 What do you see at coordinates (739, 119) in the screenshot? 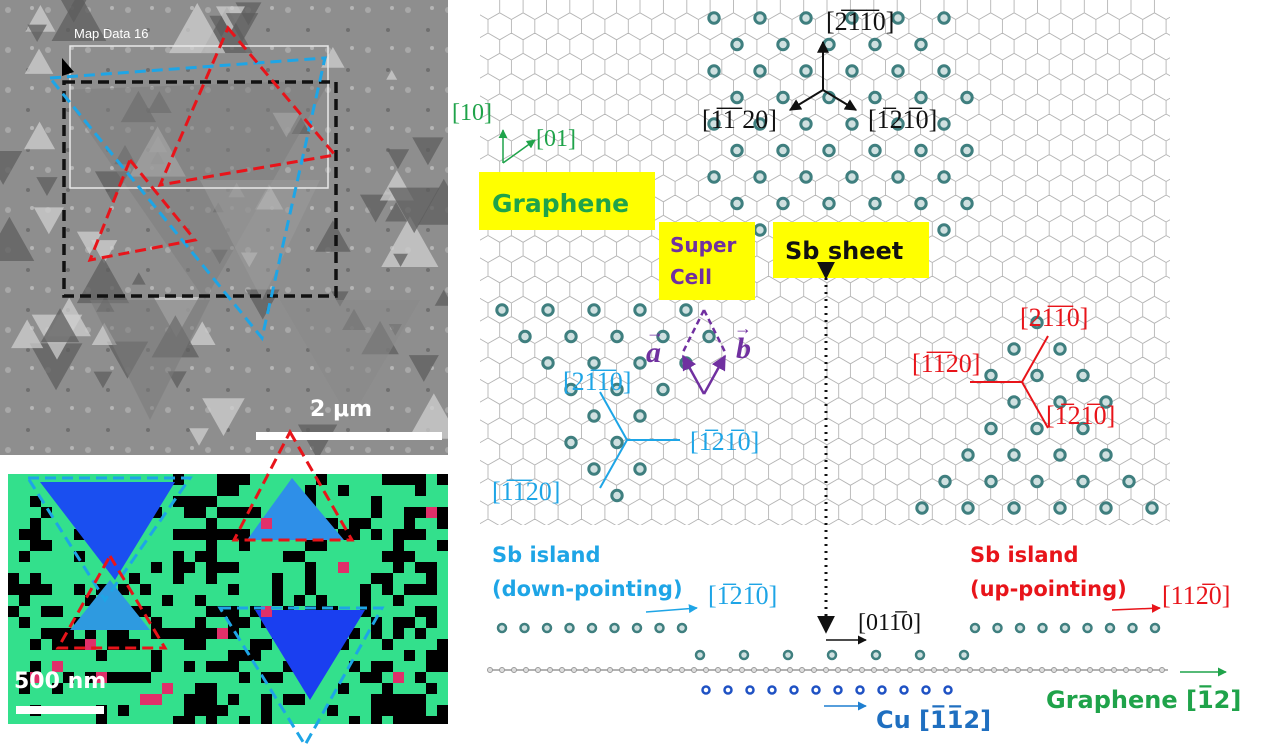
I see `top-dir-1120: [1̅1̅ 20]` at bounding box center [739, 119].